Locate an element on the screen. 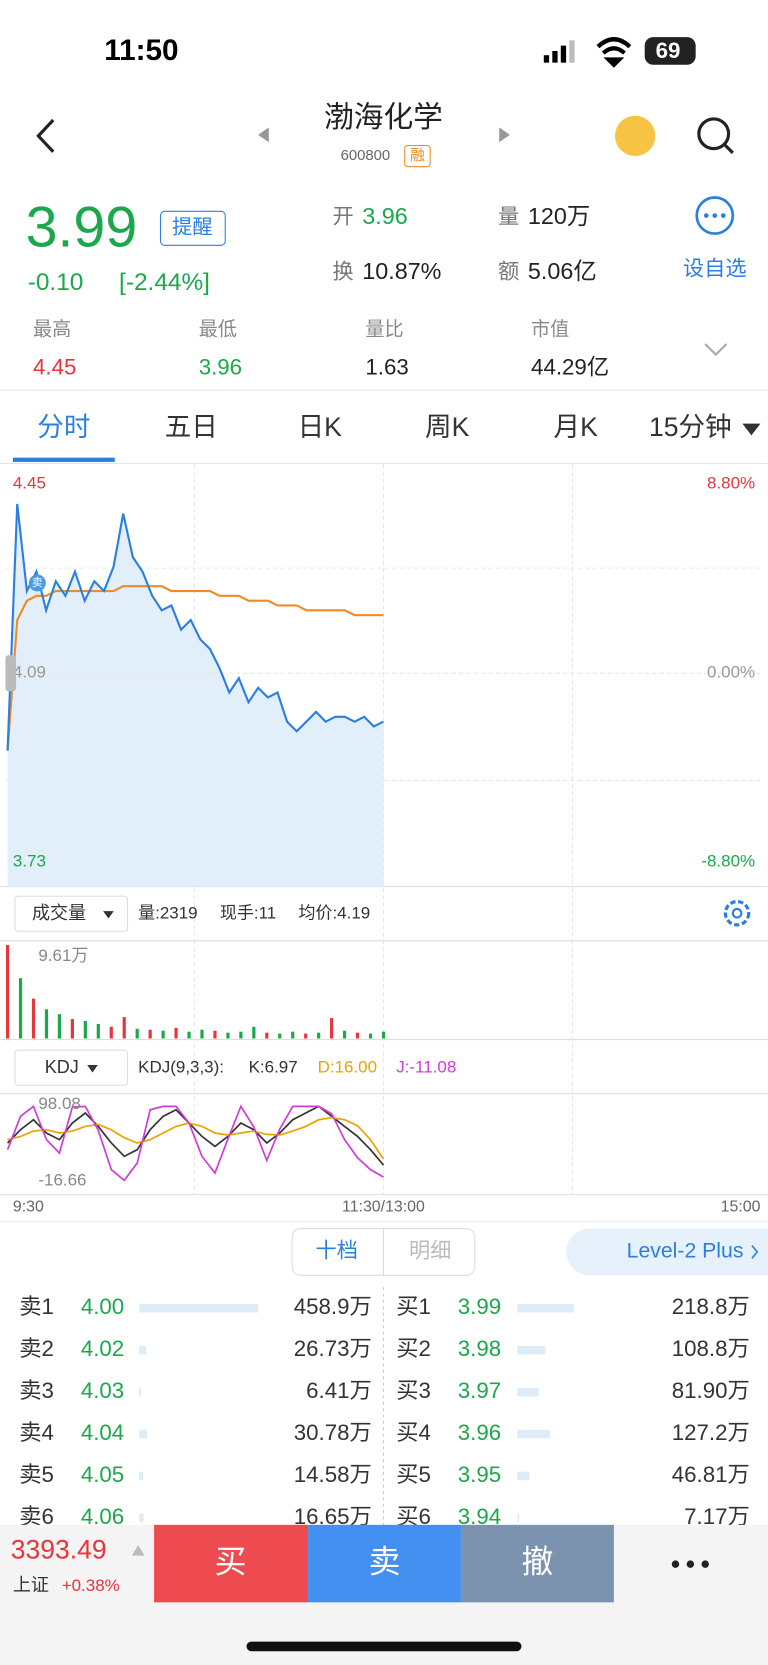 Image resolution: width=768 pixels, height=1665 pixels. search-handle is located at coordinates (728, 149).